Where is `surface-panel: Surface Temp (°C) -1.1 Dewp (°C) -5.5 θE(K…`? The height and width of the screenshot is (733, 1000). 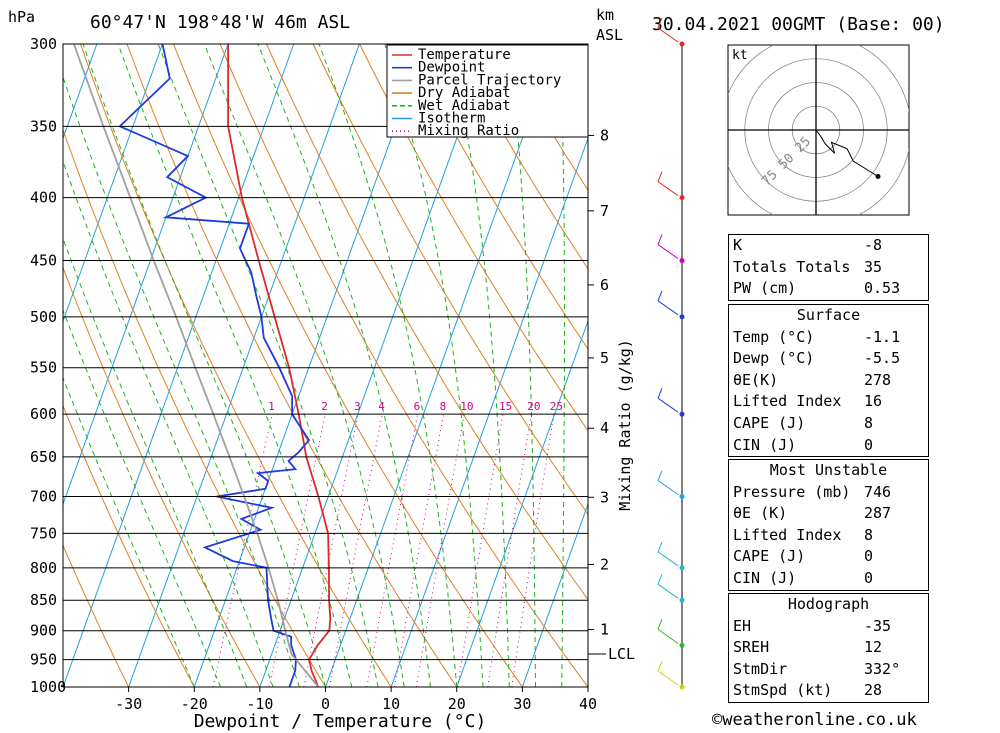 surface-panel: Surface Temp (°C) -1.1 Dewp (°C) -5.5 θE(K… is located at coordinates (828, 381).